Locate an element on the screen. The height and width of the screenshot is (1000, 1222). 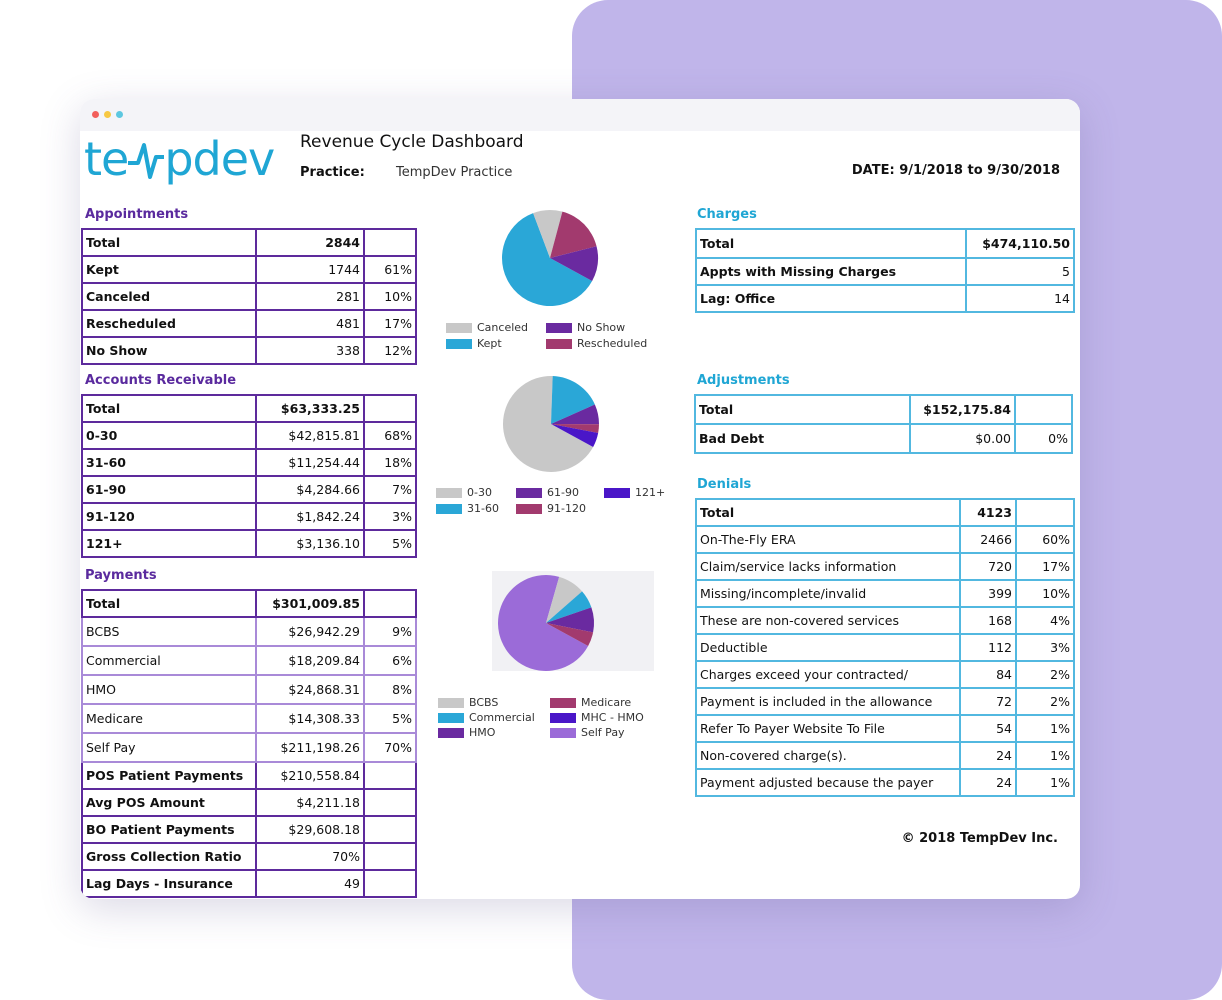
row-pct: 17% is located at coordinates (390, 323).